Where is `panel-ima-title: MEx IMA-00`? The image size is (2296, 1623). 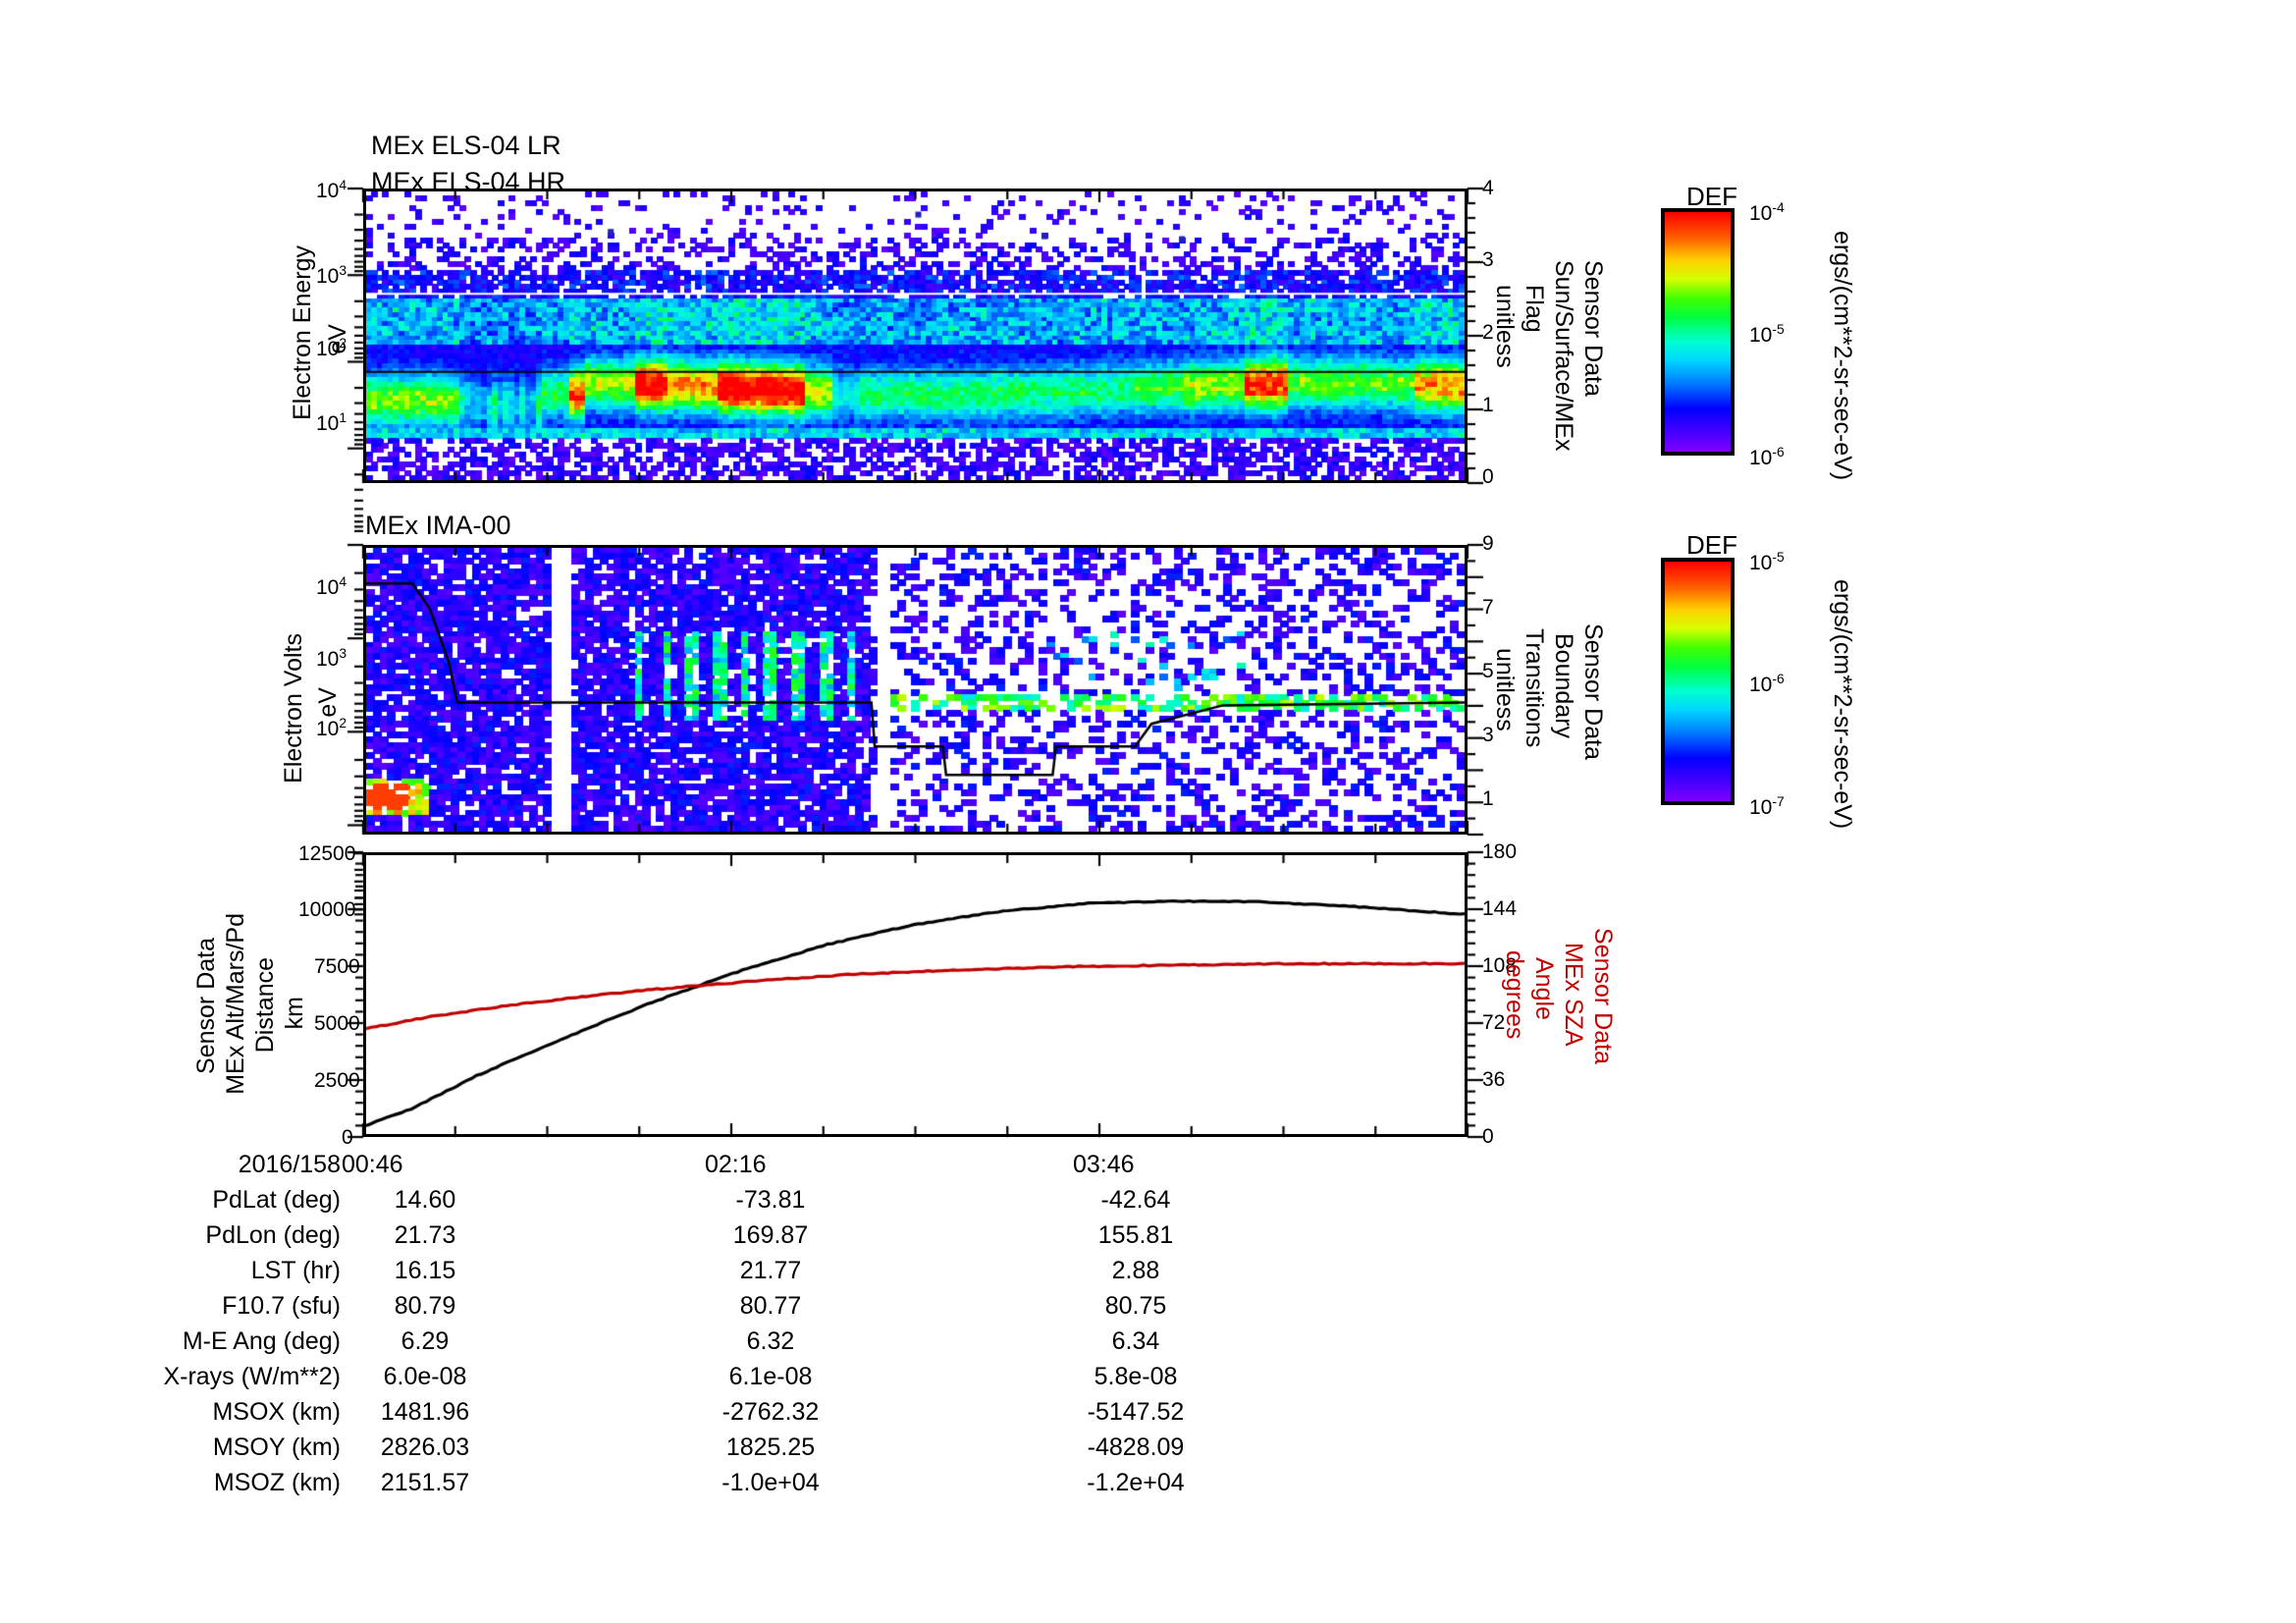 panel-ima-title: MEx IMA-00 is located at coordinates (438, 526).